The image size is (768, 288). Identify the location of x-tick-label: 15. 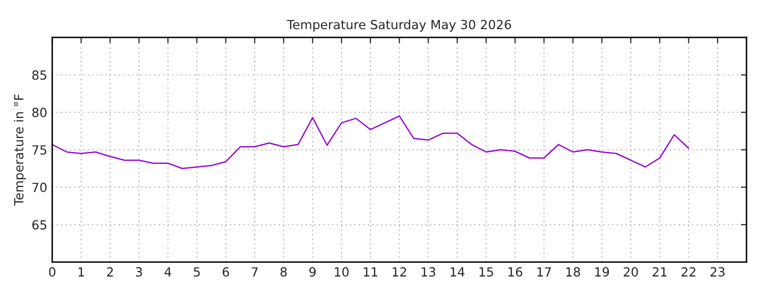
(487, 272).